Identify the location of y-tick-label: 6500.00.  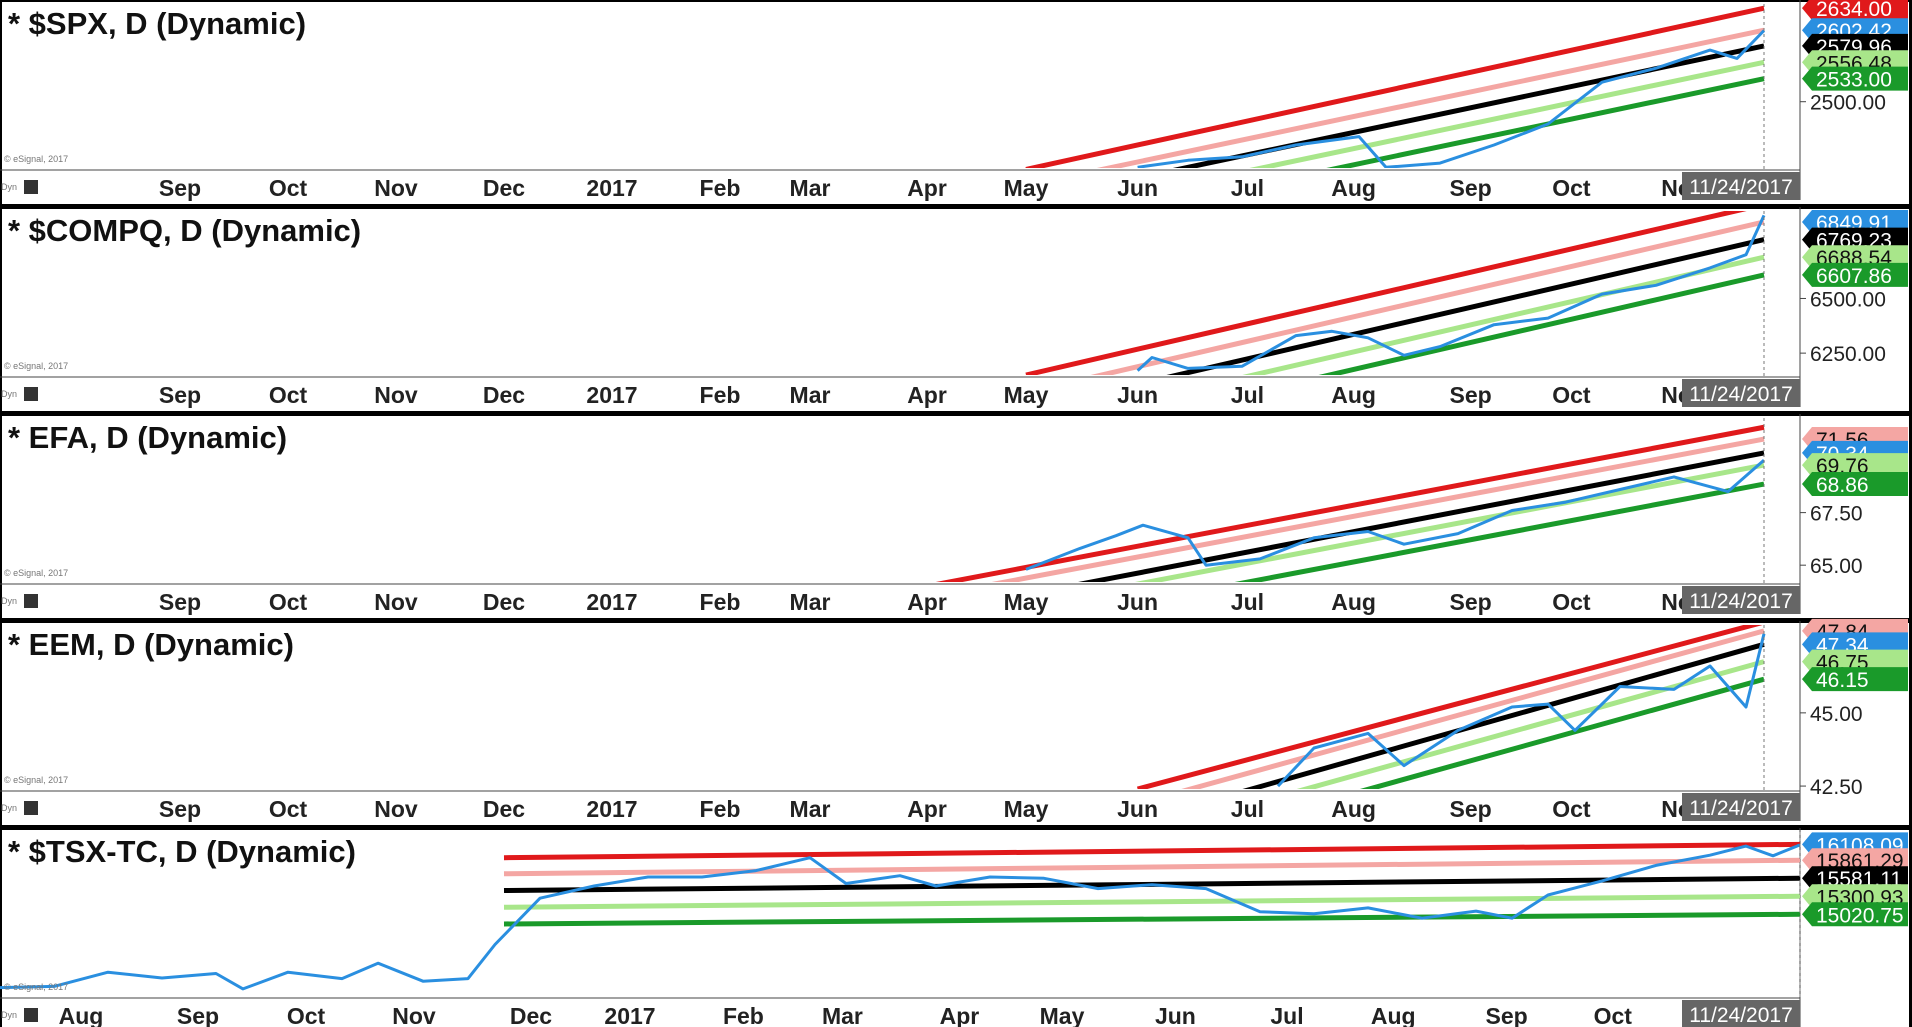
(1848, 299).